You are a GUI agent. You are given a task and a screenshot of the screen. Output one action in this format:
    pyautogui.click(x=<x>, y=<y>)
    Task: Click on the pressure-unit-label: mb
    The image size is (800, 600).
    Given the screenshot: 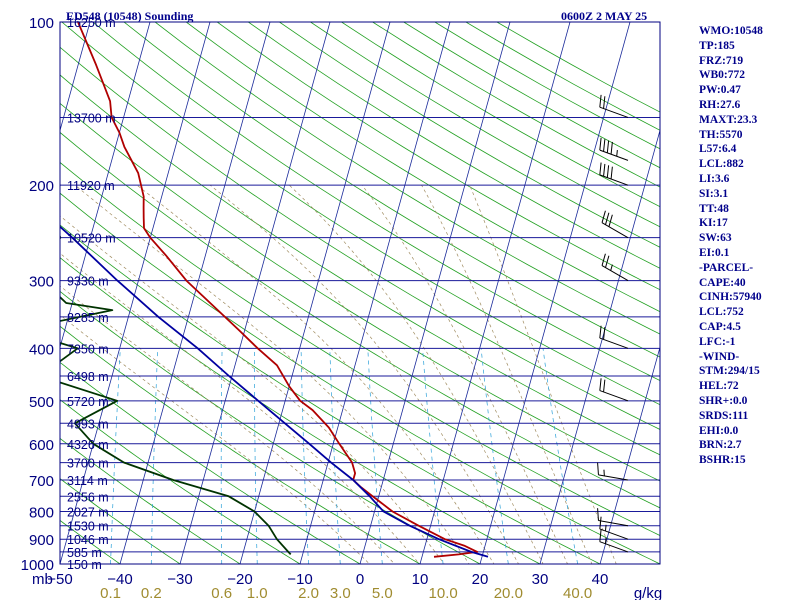 What is the action you would take?
    pyautogui.click(x=42, y=579)
    